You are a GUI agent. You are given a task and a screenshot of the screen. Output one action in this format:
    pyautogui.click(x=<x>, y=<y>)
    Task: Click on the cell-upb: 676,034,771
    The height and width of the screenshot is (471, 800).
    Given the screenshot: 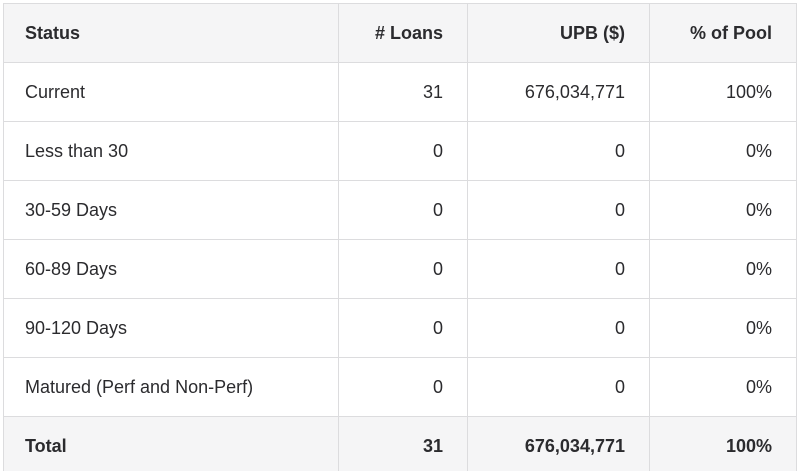 What is the action you would take?
    pyautogui.click(x=558, y=92)
    